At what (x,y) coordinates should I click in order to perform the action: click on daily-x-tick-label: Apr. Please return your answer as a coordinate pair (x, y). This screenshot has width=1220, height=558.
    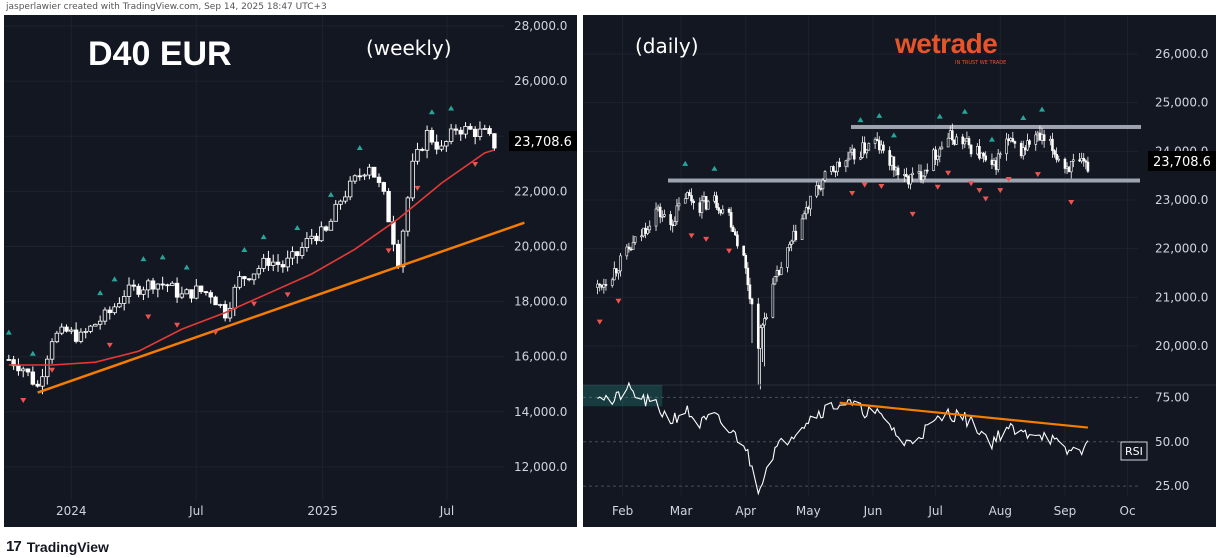
    Looking at the image, I should click on (745, 511).